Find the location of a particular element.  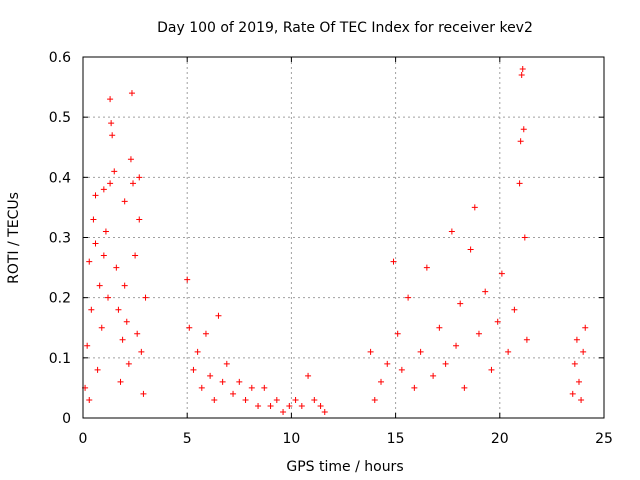

x-tick-label: 10 is located at coordinates (291, 439).